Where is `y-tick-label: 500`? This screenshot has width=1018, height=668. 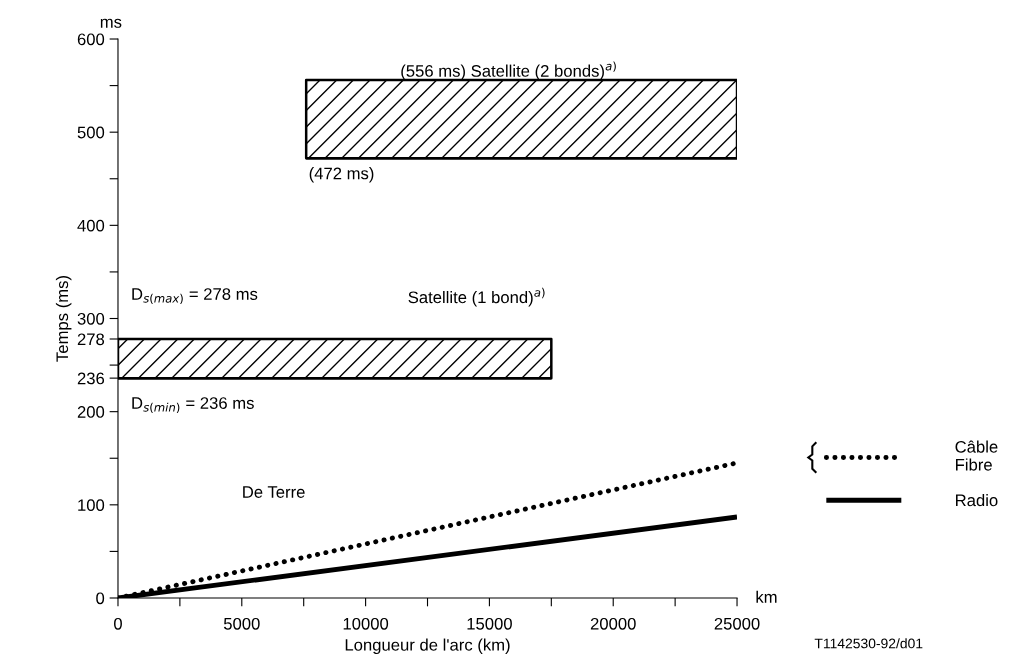
y-tick-label: 500 is located at coordinates (91, 132).